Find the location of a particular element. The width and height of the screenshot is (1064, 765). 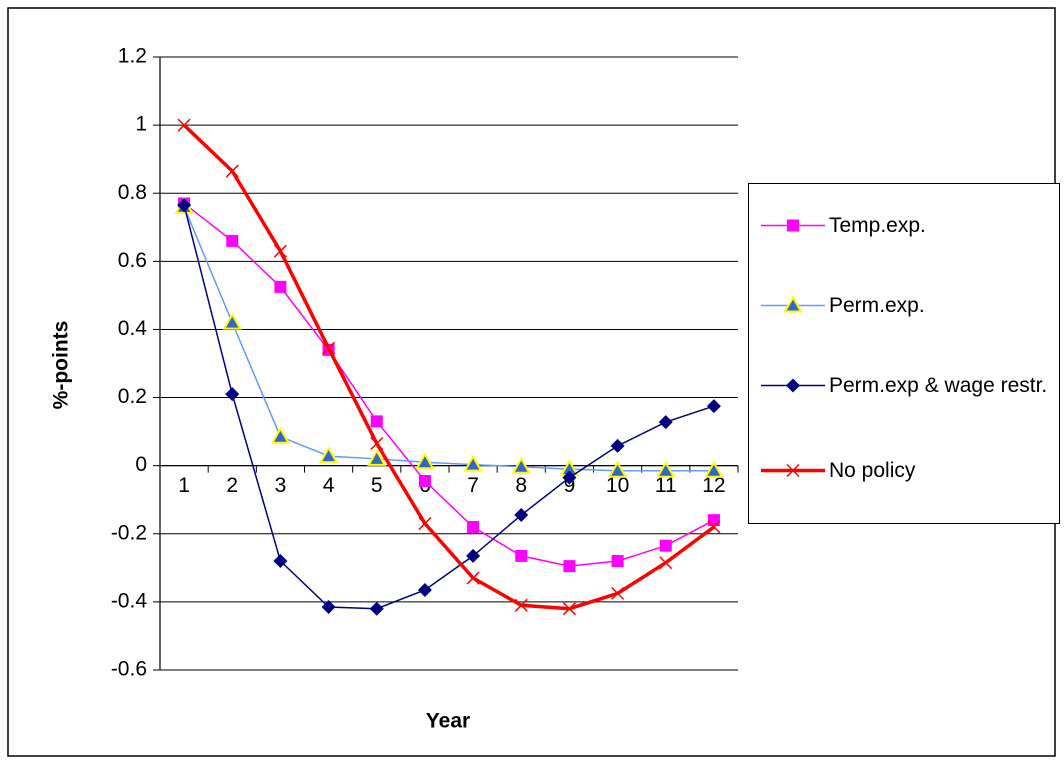

x-tick-label: 5 is located at coordinates (377, 485).